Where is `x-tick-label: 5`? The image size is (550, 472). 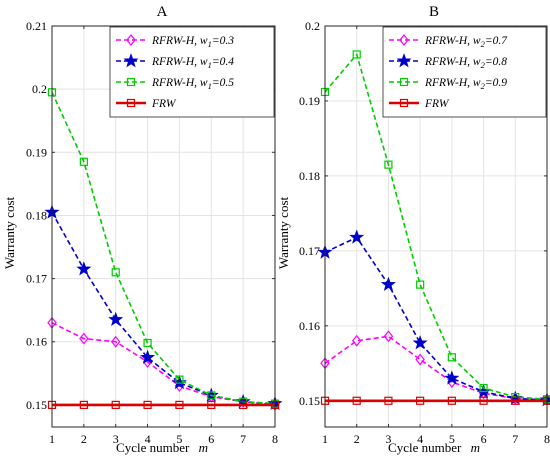 x-tick-label: 5 is located at coordinates (452, 439).